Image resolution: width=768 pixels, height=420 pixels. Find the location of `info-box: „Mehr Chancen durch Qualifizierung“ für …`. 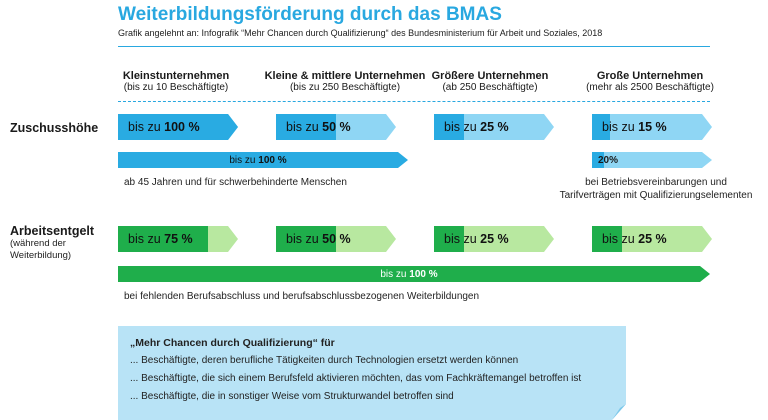

info-box: „Mehr Chancen durch Qualifizierung“ für … is located at coordinates (372, 373).